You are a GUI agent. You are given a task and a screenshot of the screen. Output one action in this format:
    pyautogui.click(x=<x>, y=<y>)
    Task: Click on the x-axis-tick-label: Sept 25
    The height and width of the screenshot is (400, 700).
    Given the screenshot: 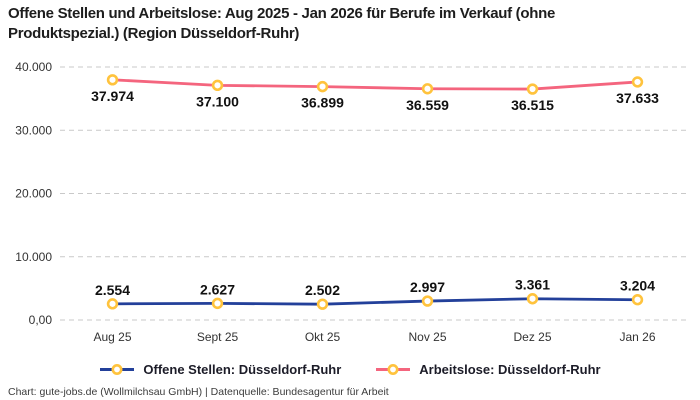 What is the action you would take?
    pyautogui.click(x=218, y=337)
    